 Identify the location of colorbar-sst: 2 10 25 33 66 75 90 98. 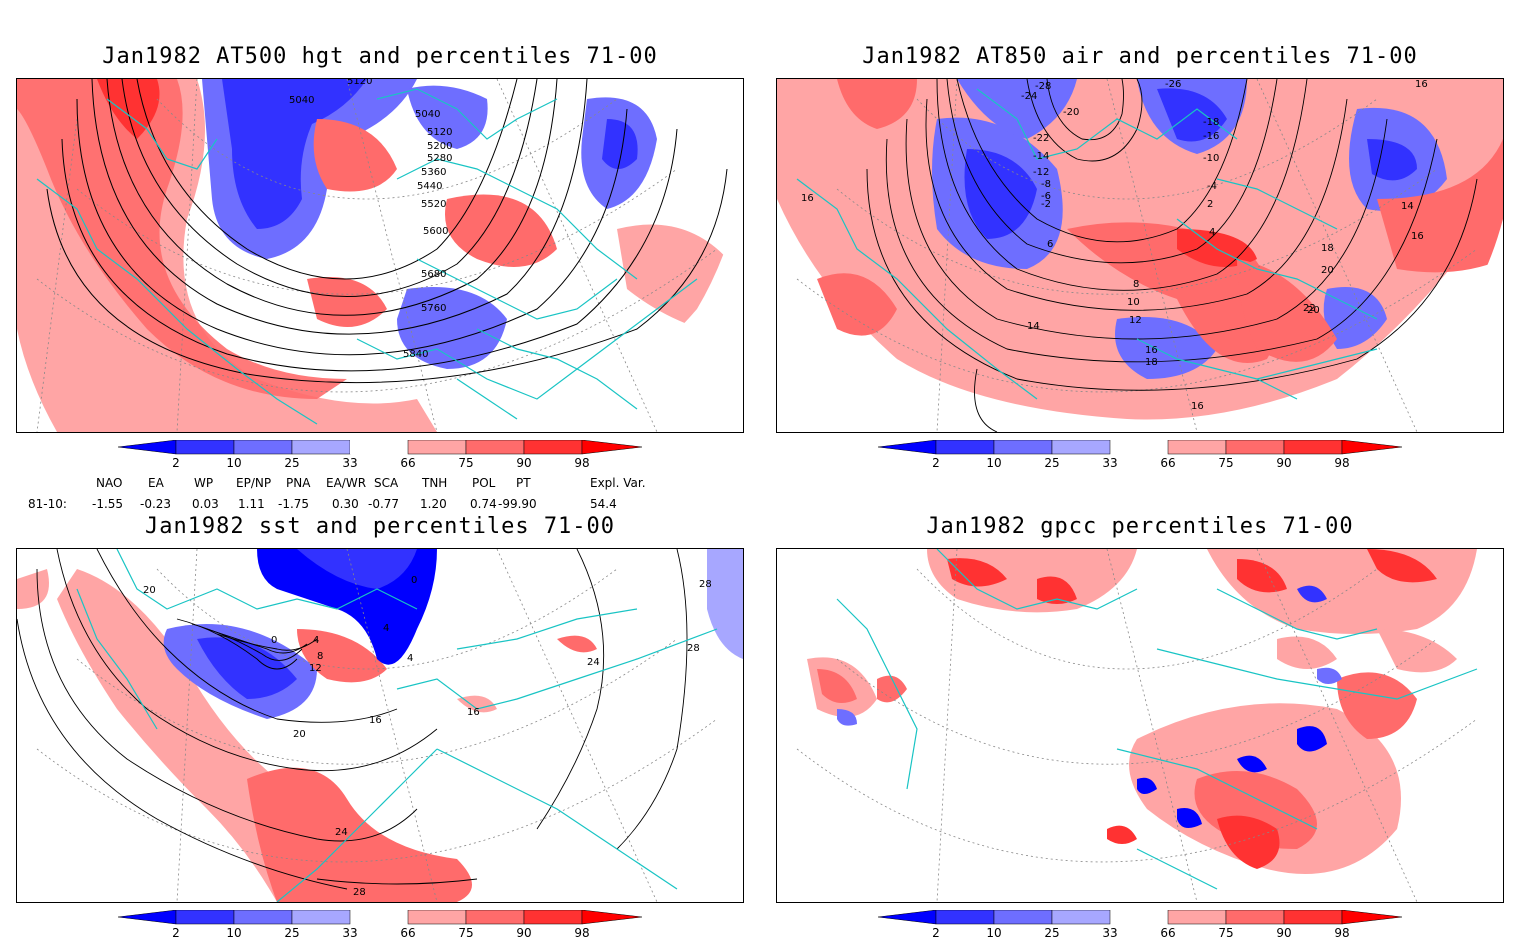
(381, 930).